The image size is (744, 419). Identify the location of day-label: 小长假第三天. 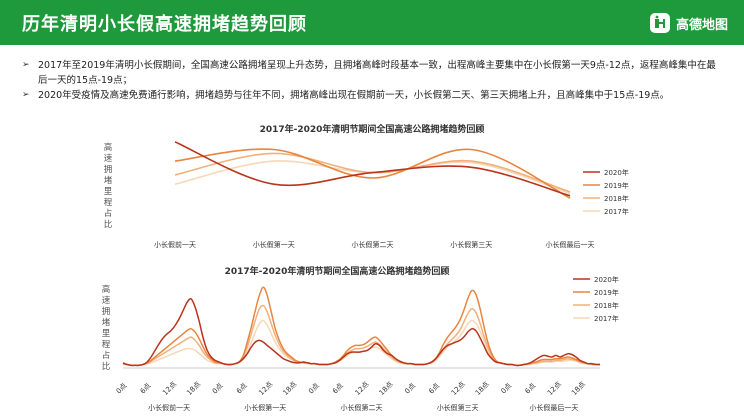
(458, 407).